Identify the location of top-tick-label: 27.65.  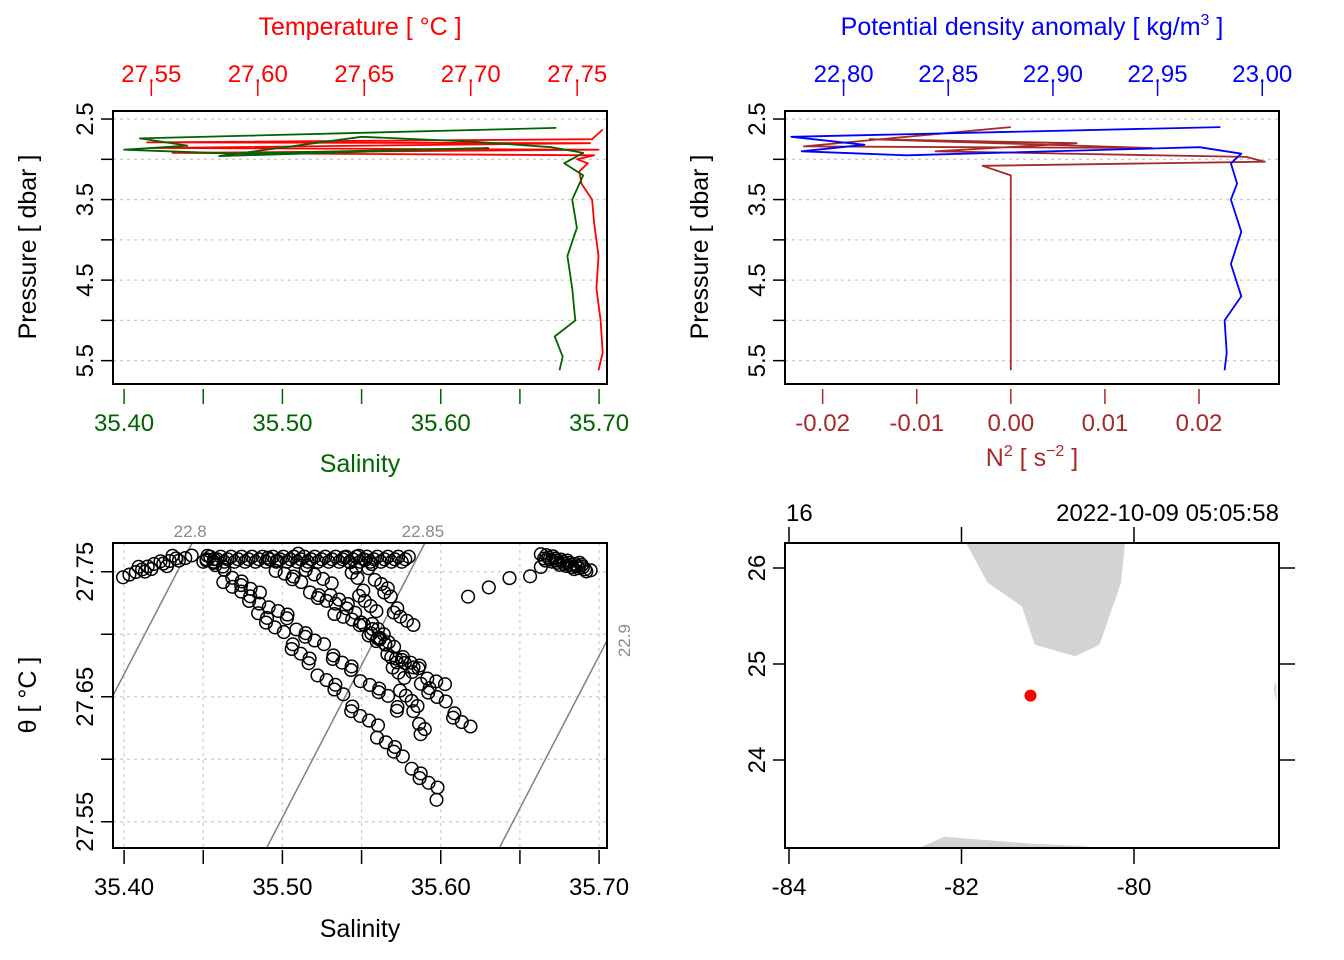
(364, 74).